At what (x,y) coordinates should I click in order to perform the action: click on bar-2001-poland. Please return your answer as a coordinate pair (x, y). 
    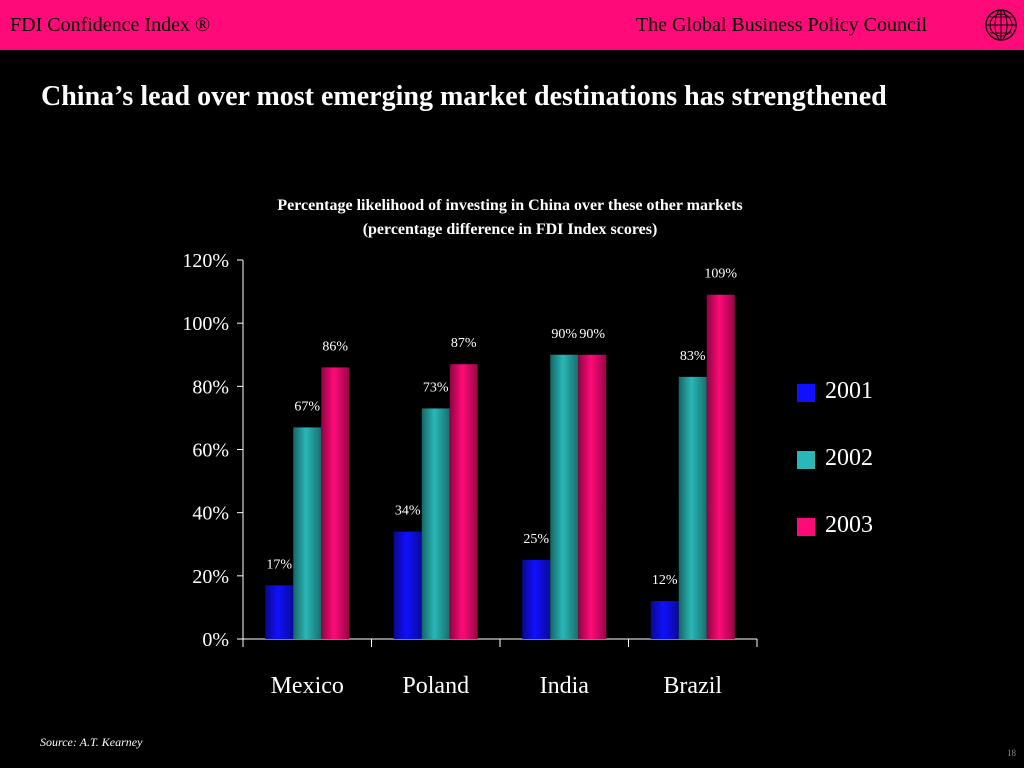
    Looking at the image, I should click on (407, 585).